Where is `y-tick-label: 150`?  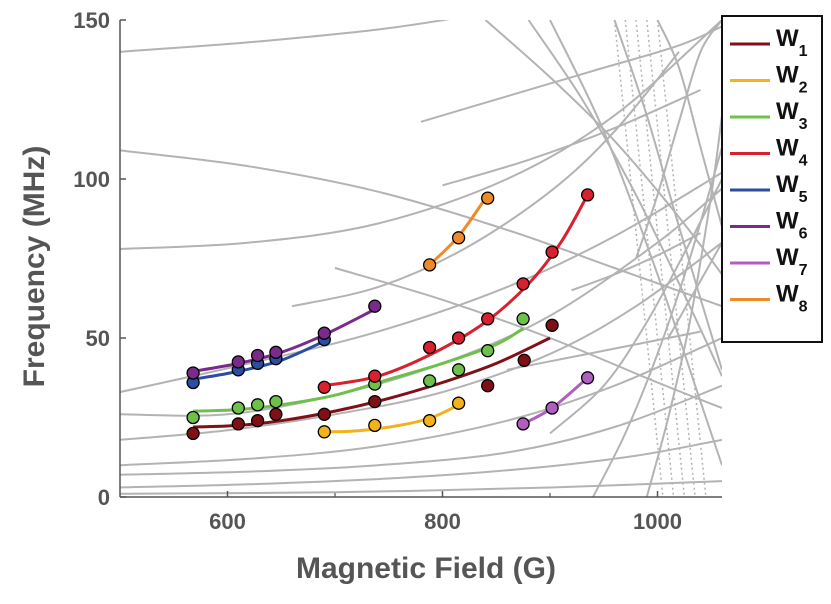
y-tick-label: 150 is located at coordinates (91, 20).